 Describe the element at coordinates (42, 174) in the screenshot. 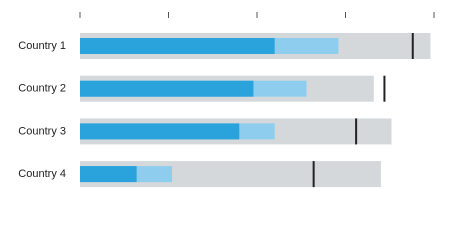

I see `category-label: Country 4` at that location.